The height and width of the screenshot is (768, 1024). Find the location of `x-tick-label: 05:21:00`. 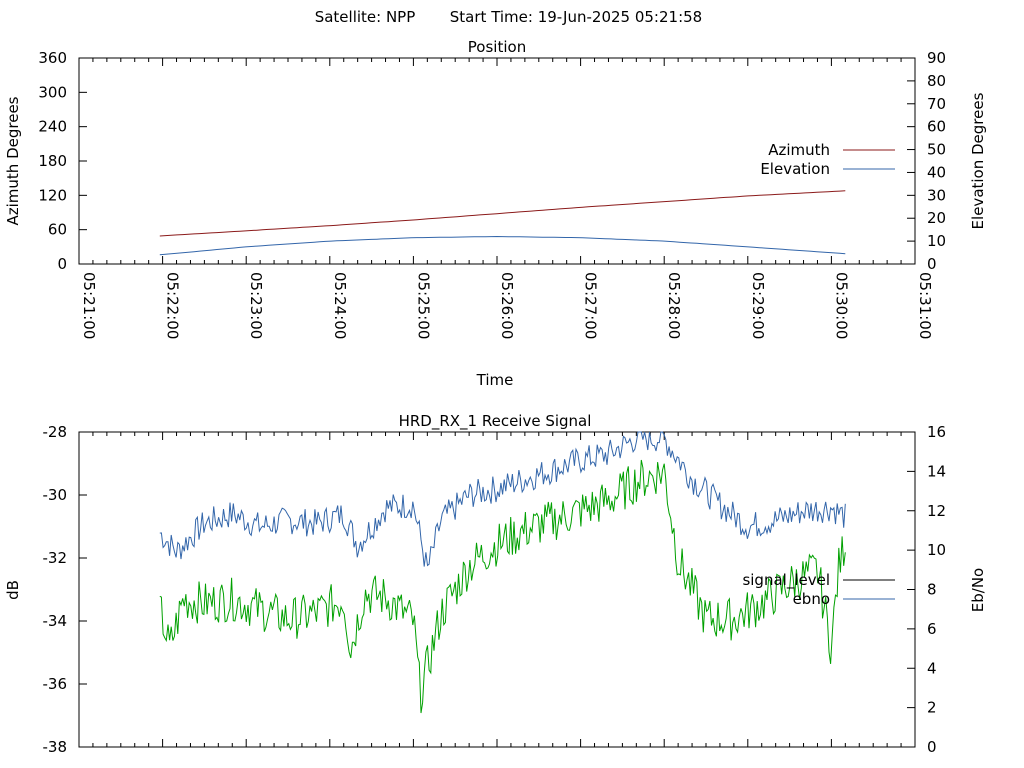

x-tick-label: 05:21:00 is located at coordinates (89, 305).